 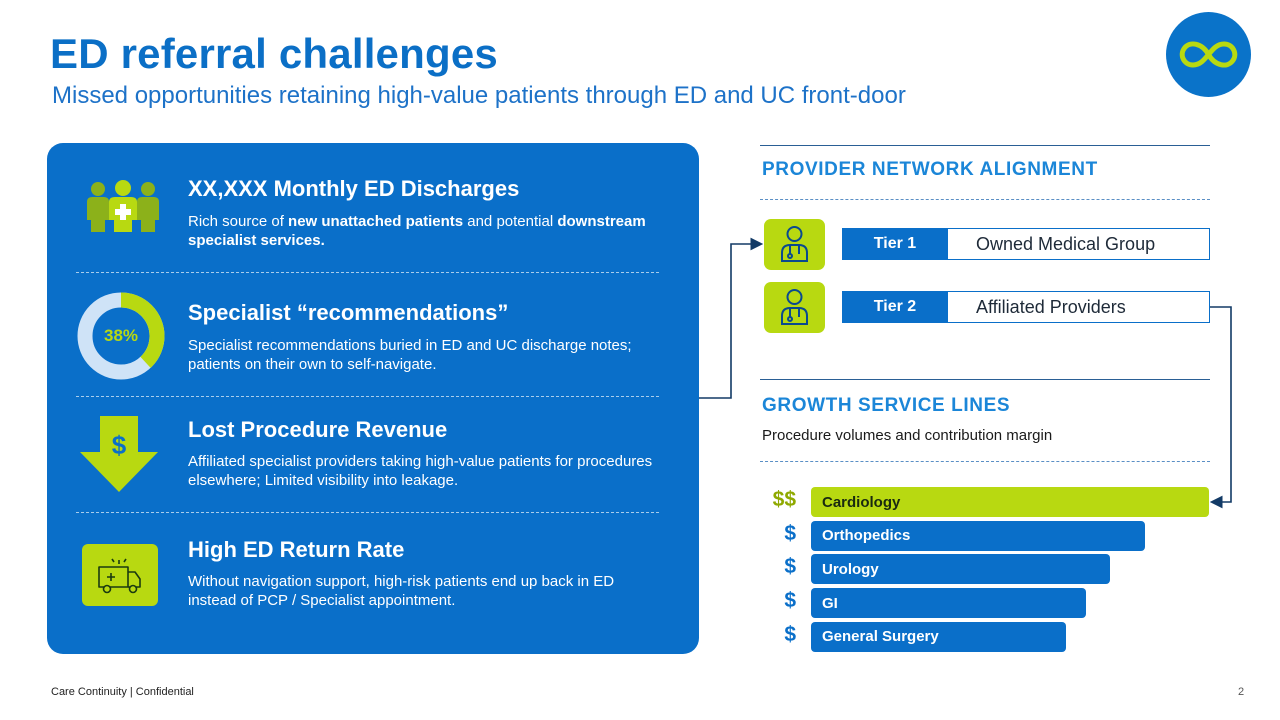 I want to click on provider-network-title: PROVIDER NETWORK ALIGNMENT, so click(x=930, y=169).